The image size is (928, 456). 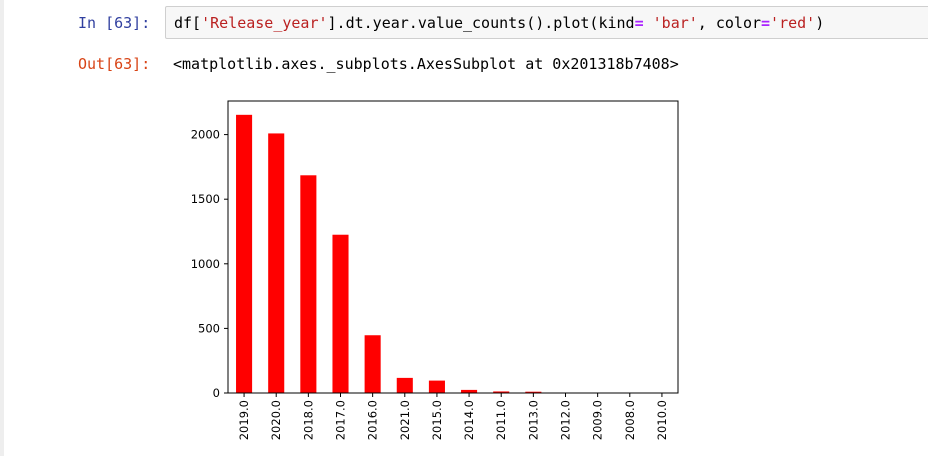 I want to click on output-prompt: Out[63]:, so click(x=114, y=64).